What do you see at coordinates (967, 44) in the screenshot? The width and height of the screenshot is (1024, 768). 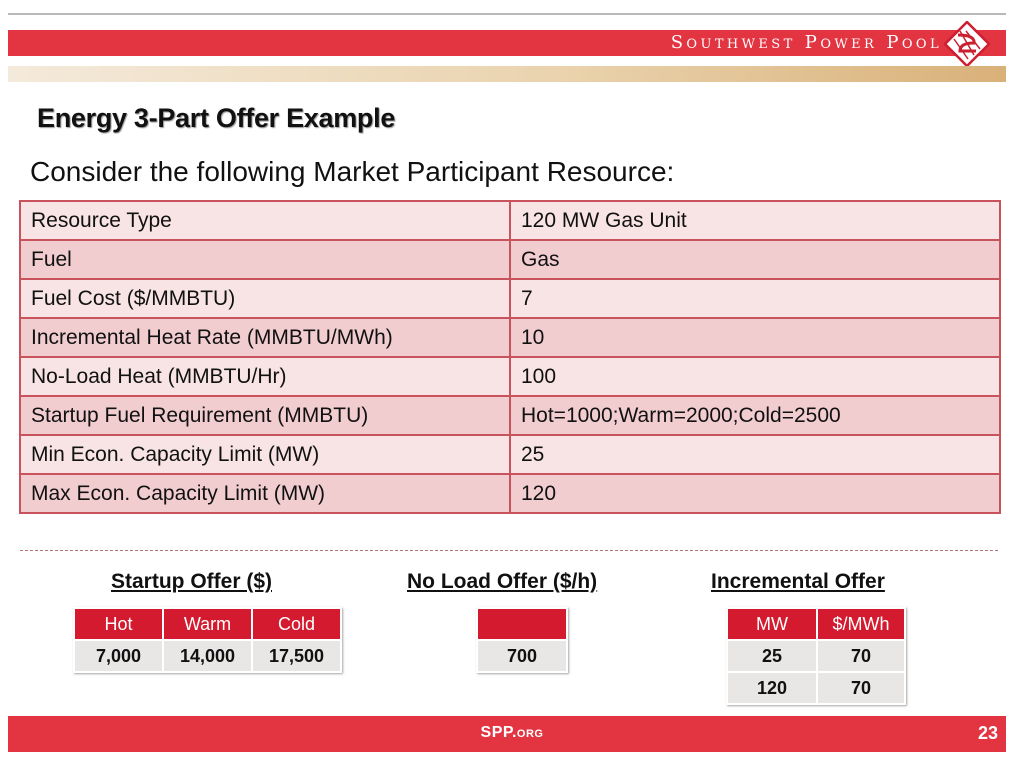 I see `spp-logo-icon` at bounding box center [967, 44].